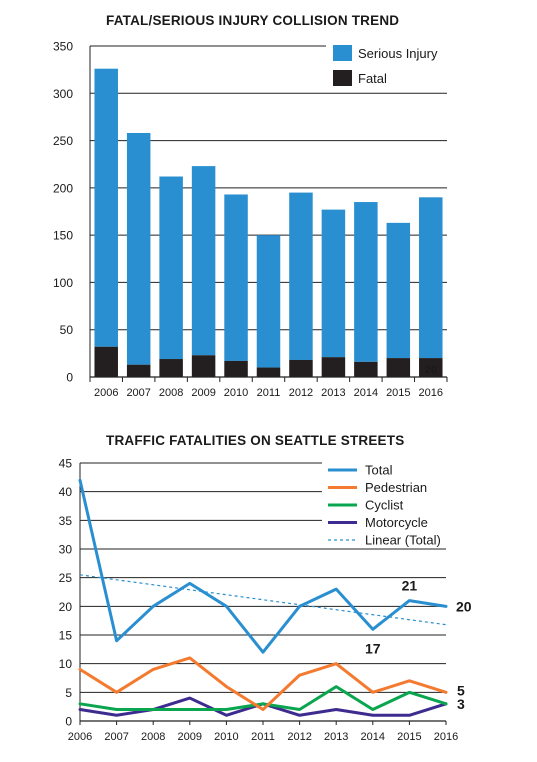 Image resolution: width=537 pixels, height=762 pixels. What do you see at coordinates (342, 53) in the screenshot?
I see `legend-swatch-serious-injury` at bounding box center [342, 53].